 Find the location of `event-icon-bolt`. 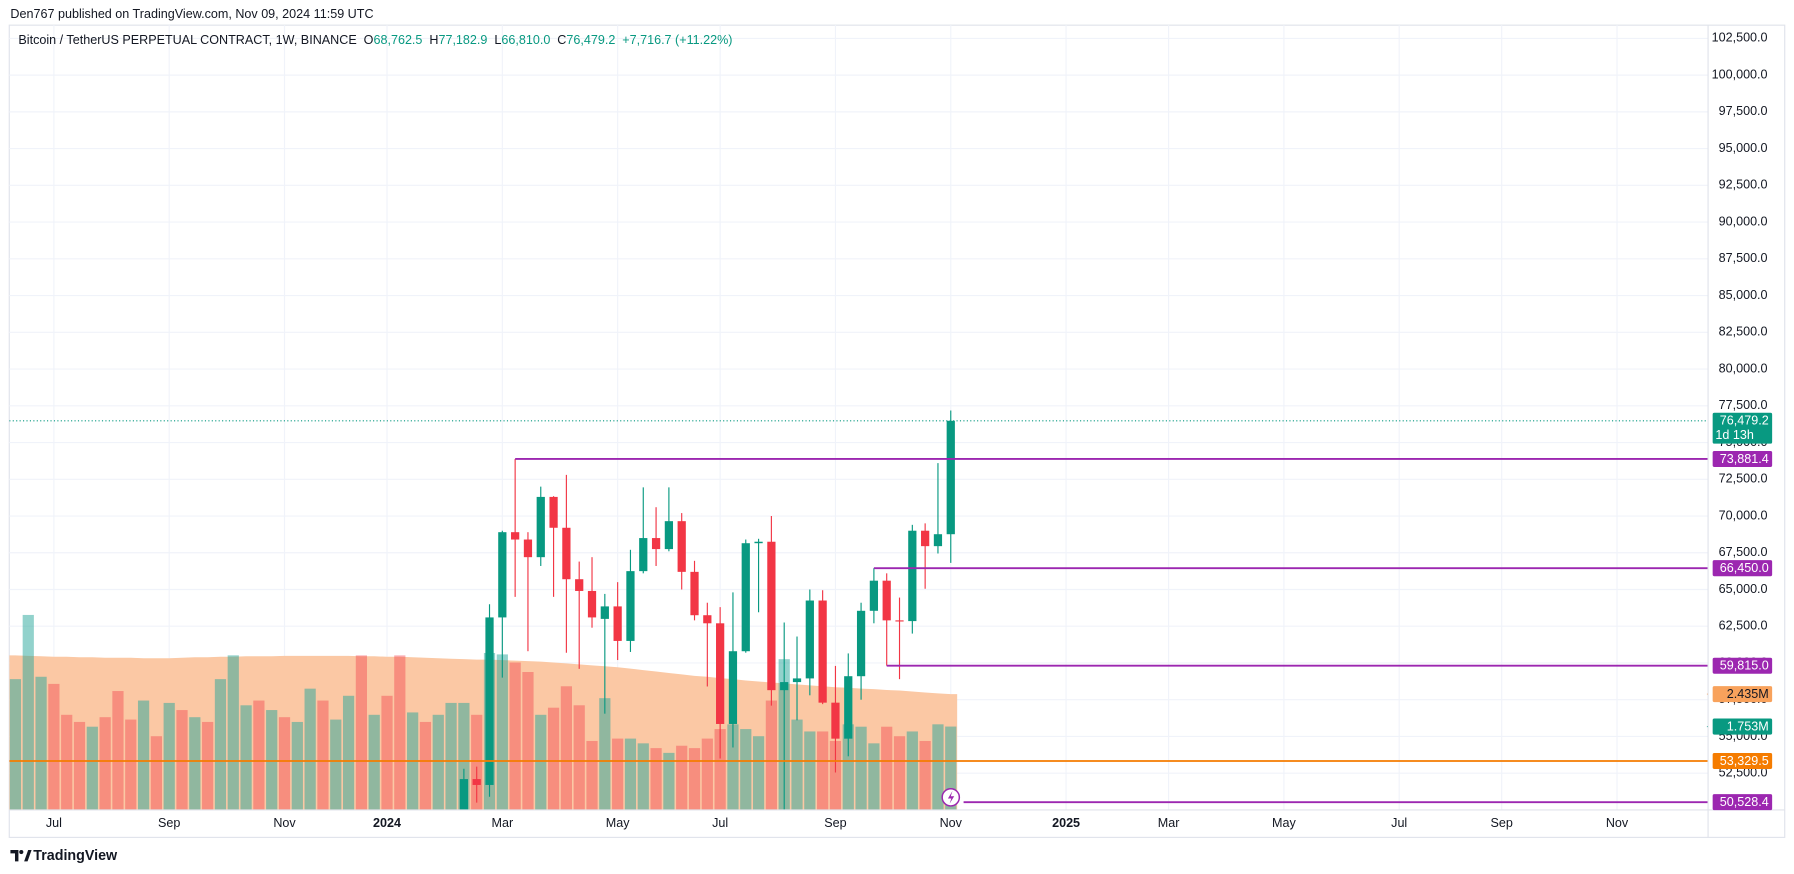

event-icon-bolt is located at coordinates (951, 797).